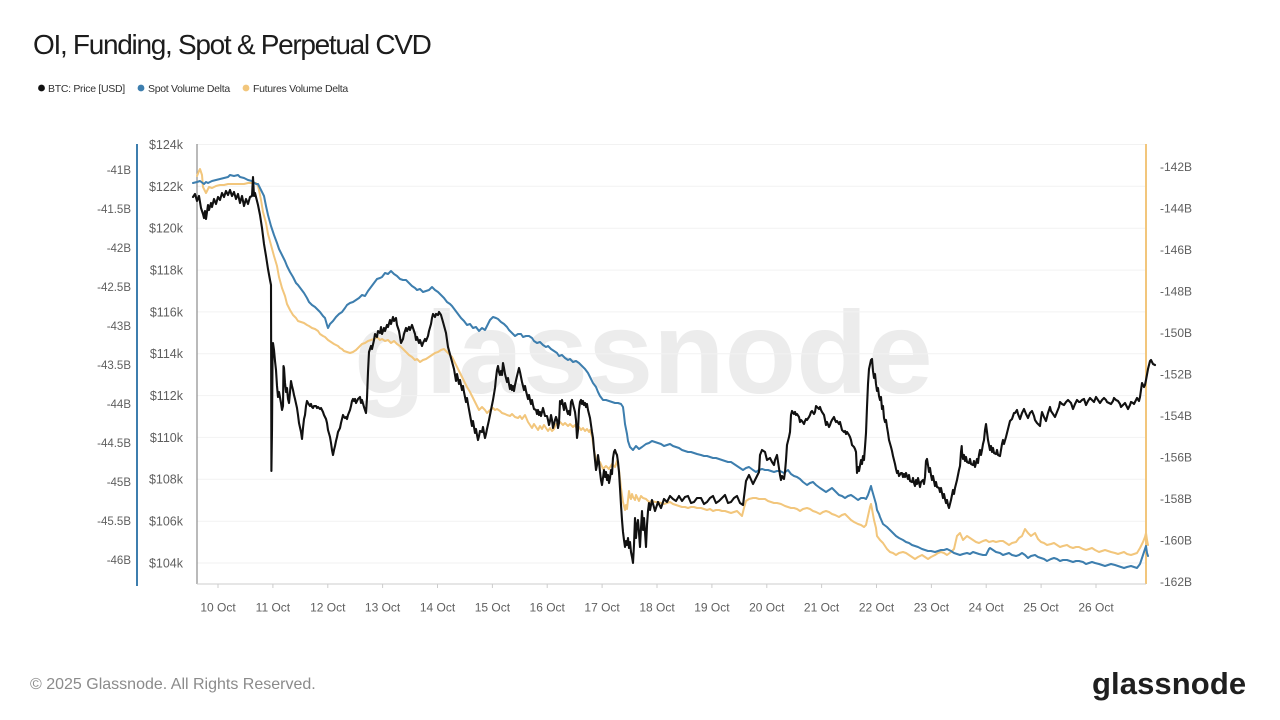 This screenshot has height=720, width=1280. Describe the element at coordinates (383, 608) in the screenshot. I see `svg-text: 13 Oct` at that location.